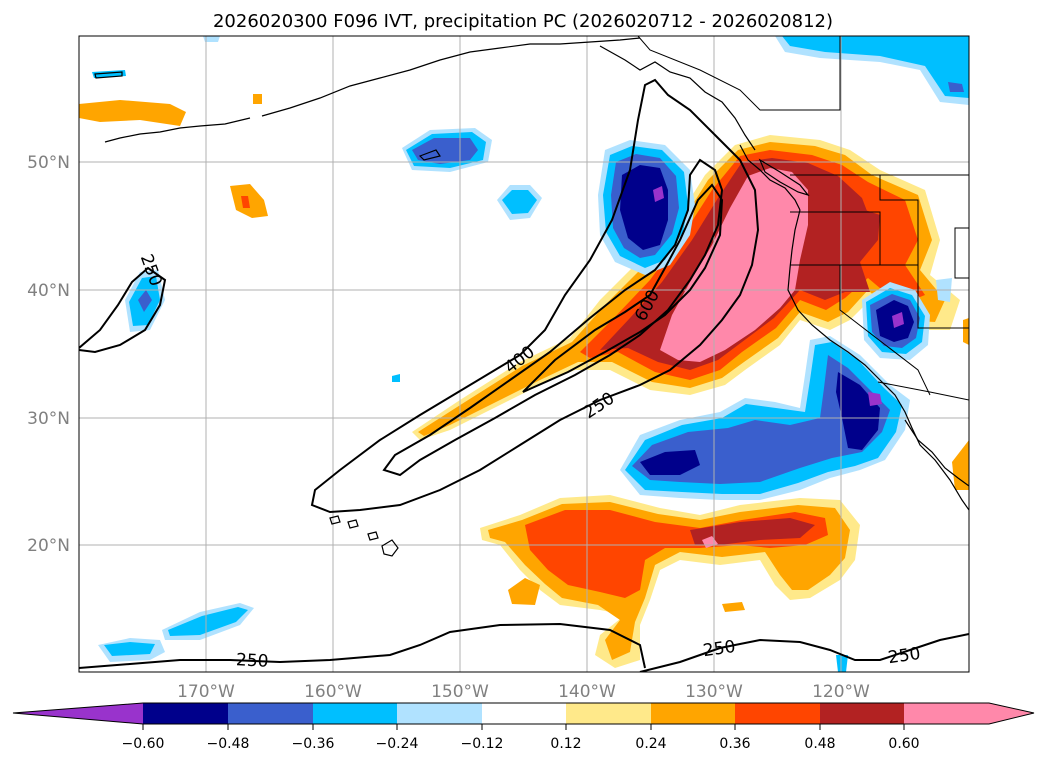 The image size is (1047, 765). What do you see at coordinates (143, 744) in the screenshot?
I see `colorbar-tick-label: −0.60` at bounding box center [143, 744].